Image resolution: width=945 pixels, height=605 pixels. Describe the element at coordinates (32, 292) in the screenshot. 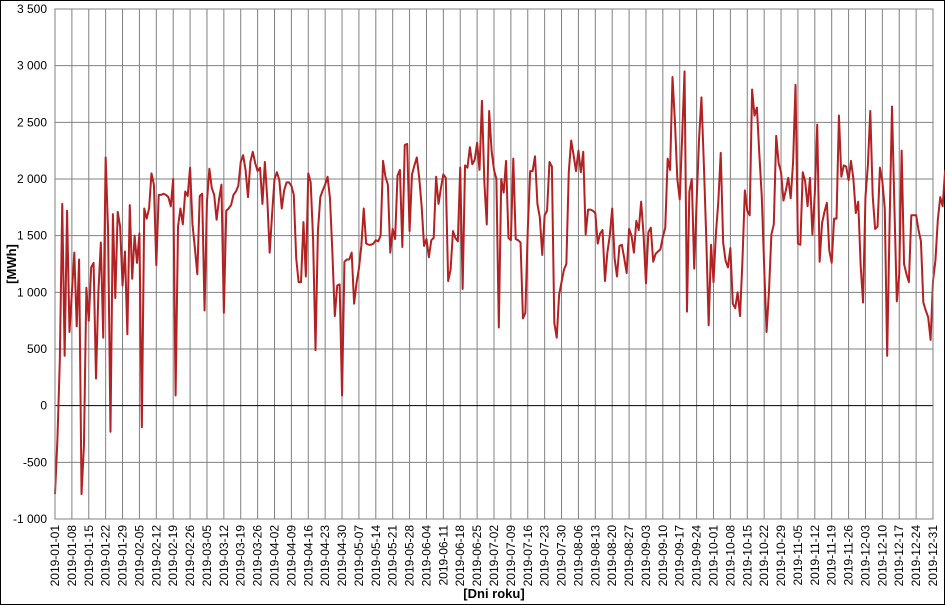

I see `y-tick-label: 1 000` at that location.